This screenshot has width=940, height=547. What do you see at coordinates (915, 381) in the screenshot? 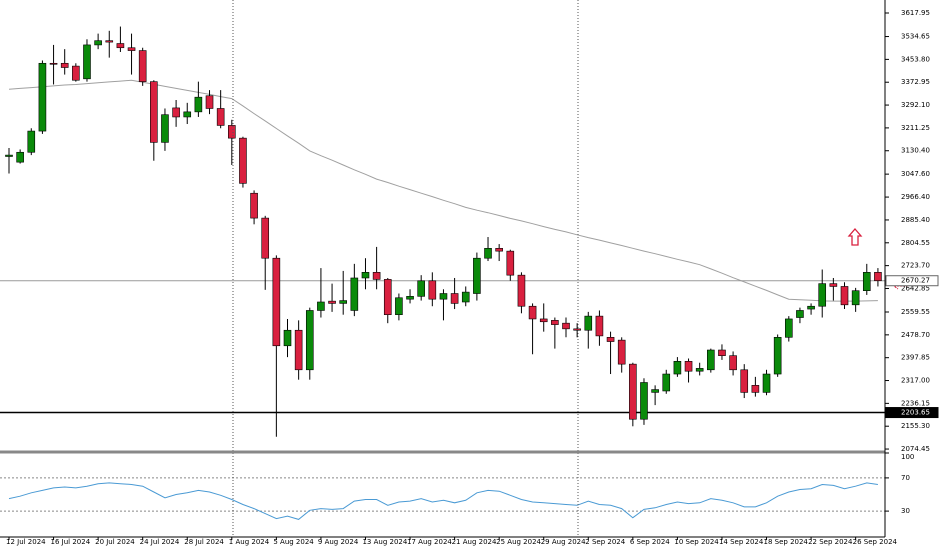
I see `y-tick-label: 2317.00` at bounding box center [915, 381].